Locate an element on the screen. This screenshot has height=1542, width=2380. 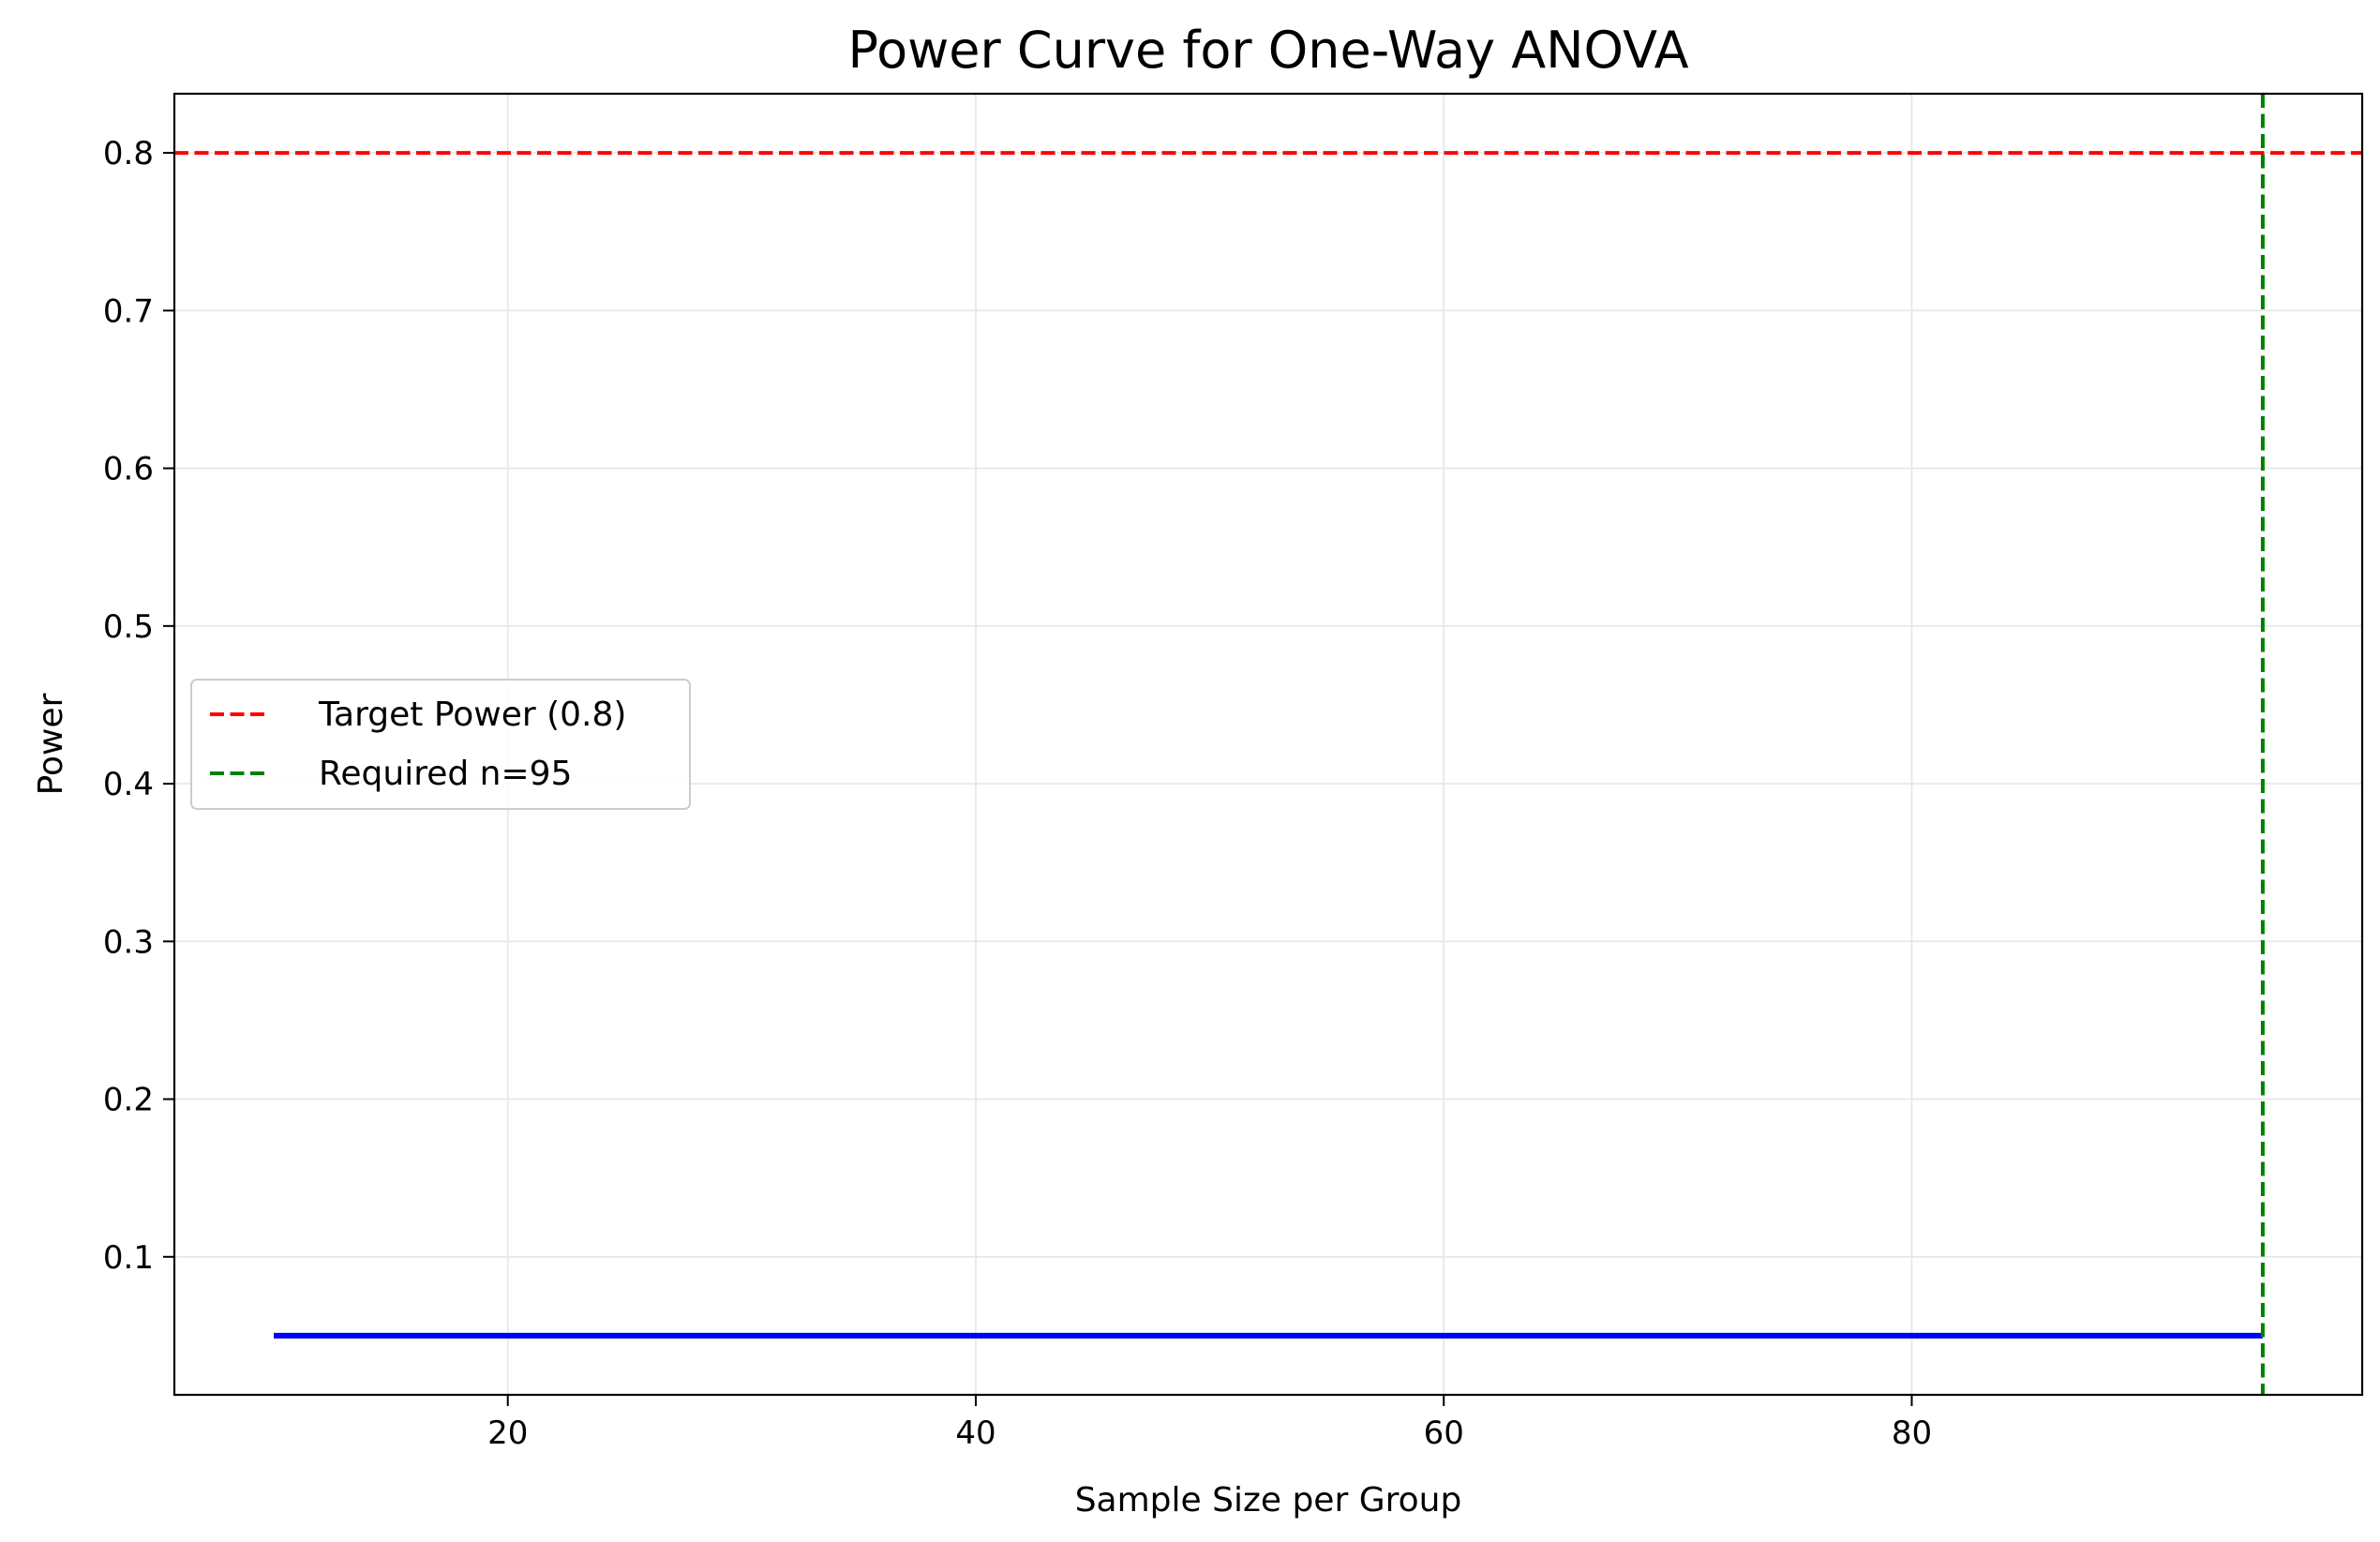
y-tick-label: 0.3 is located at coordinates (128, 942).